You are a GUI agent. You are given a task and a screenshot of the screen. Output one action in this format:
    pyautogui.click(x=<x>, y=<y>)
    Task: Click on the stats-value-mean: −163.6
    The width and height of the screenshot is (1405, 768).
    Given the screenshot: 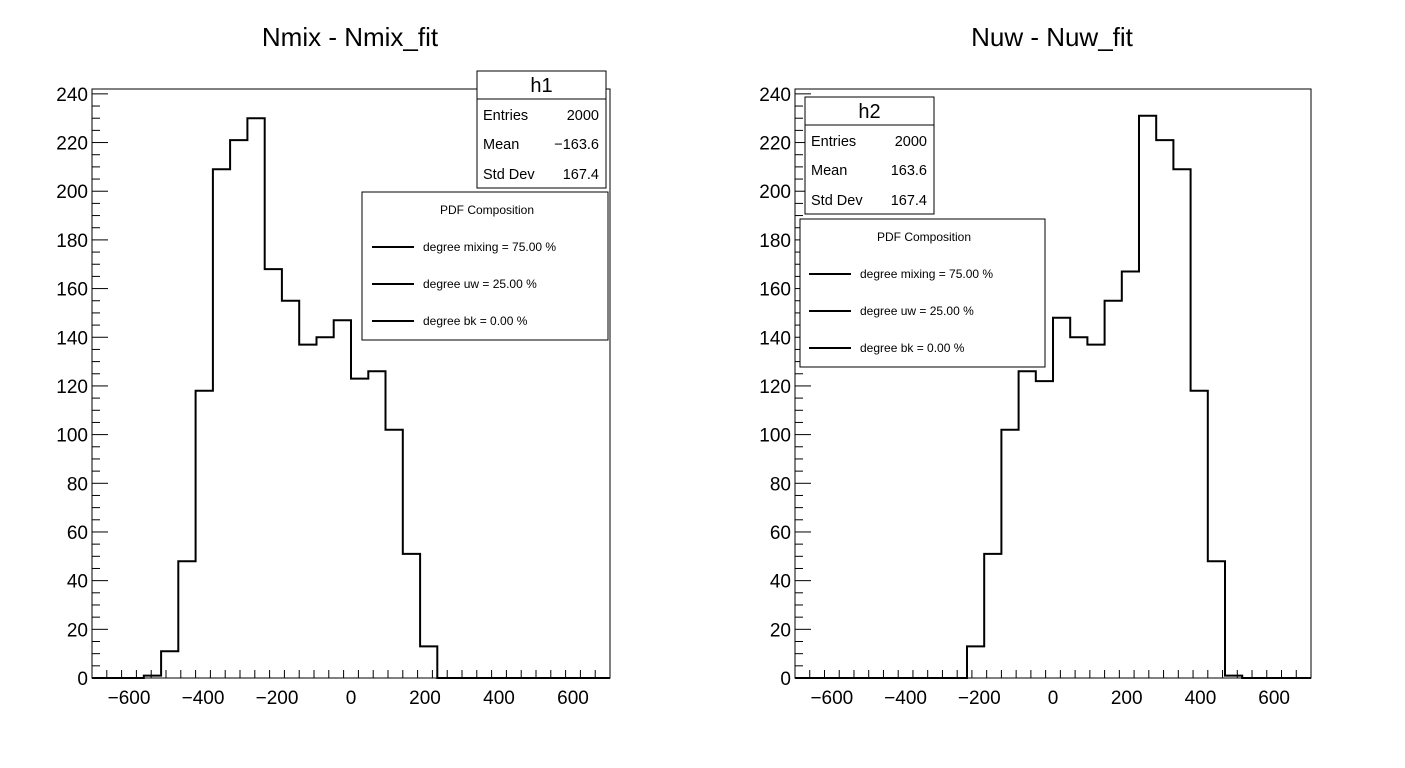 What is the action you would take?
    pyautogui.click(x=576, y=145)
    